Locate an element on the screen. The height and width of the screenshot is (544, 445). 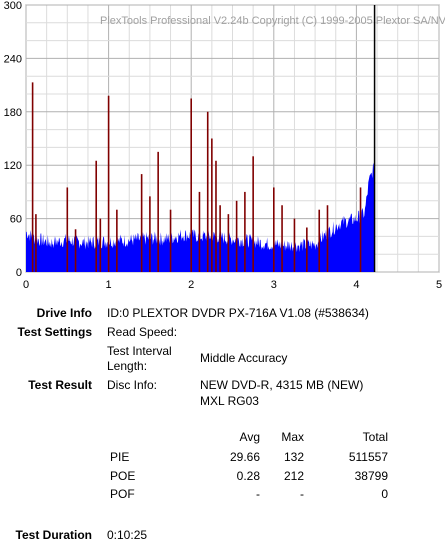
x-tick-label: 3 is located at coordinates (274, 285).